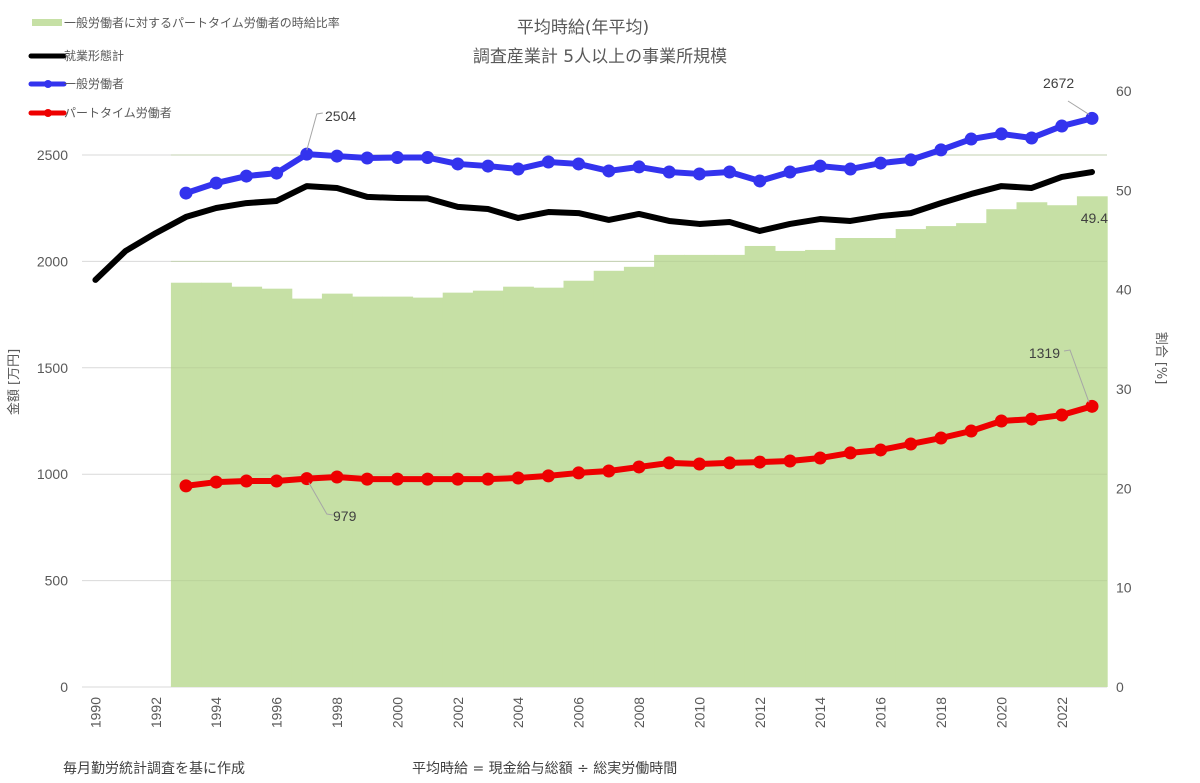  Describe the element at coordinates (57, 581) in the screenshot. I see `left-tick-label: 500` at that location.